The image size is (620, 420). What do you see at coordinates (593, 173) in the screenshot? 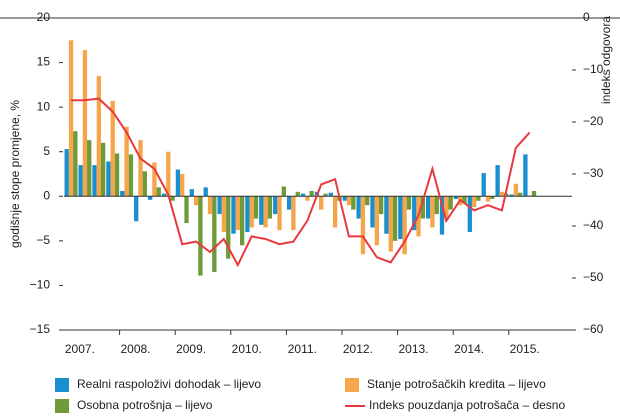
I see `y2-tick-label: −30` at bounding box center [593, 173].